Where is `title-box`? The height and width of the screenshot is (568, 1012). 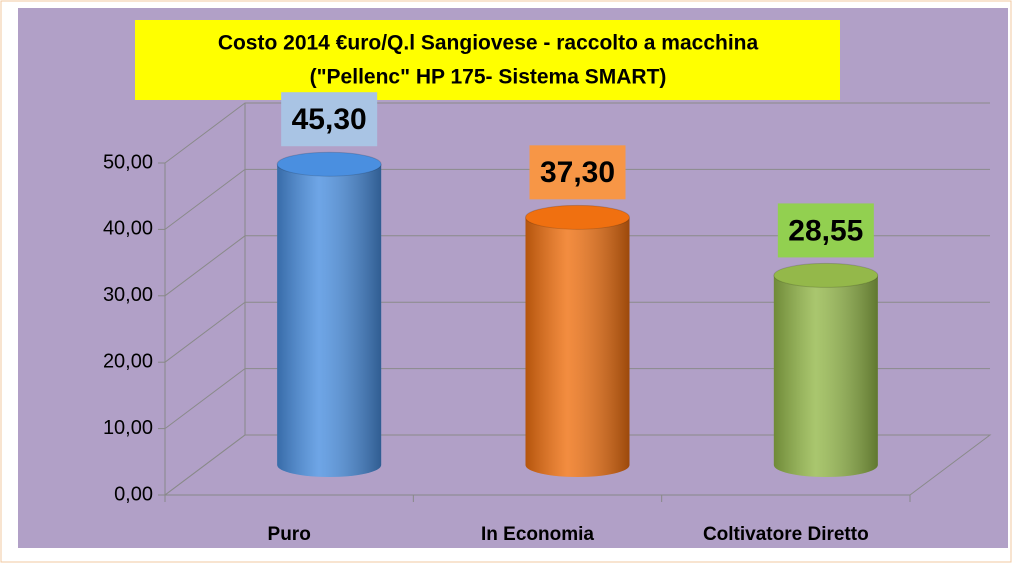
title-box is located at coordinates (487, 60).